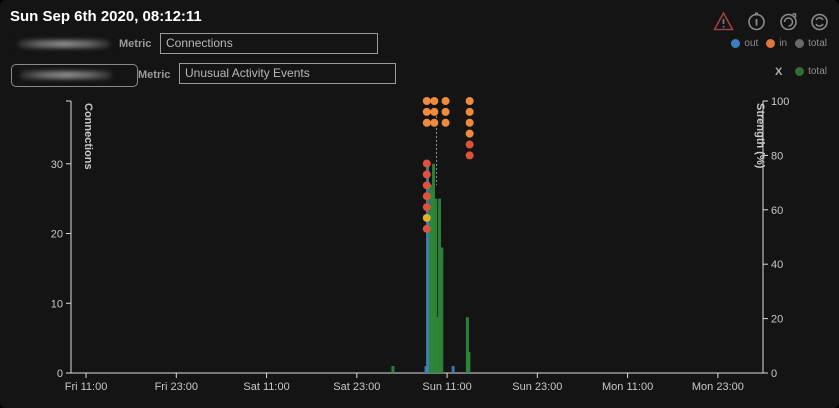 The height and width of the screenshot is (408, 839). I want to click on metric-field: Connections, so click(269, 43).